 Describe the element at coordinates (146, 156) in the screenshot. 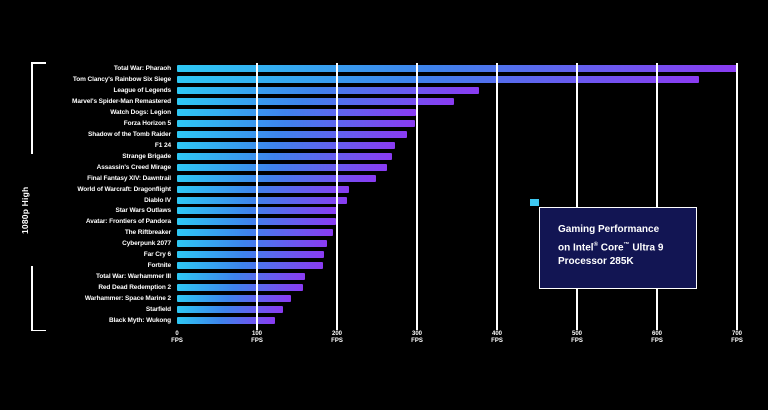

I see `bar-label: Strange Brigade` at that location.